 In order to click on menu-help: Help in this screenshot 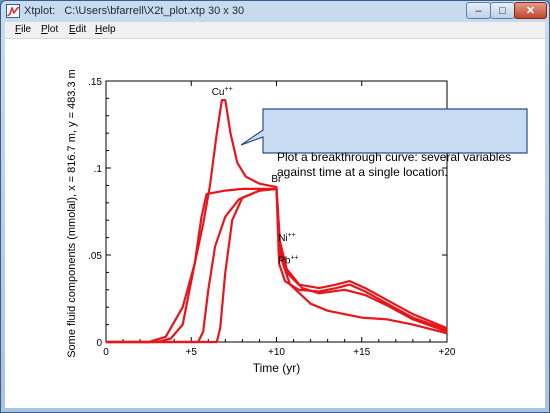, I will do `click(105, 29)`.